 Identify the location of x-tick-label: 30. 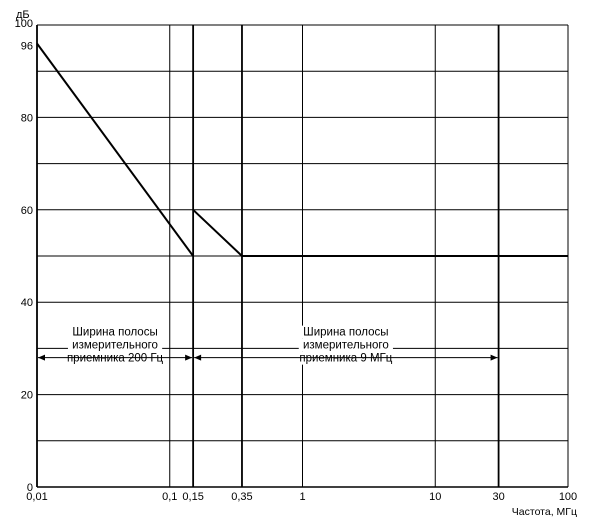
(498, 497).